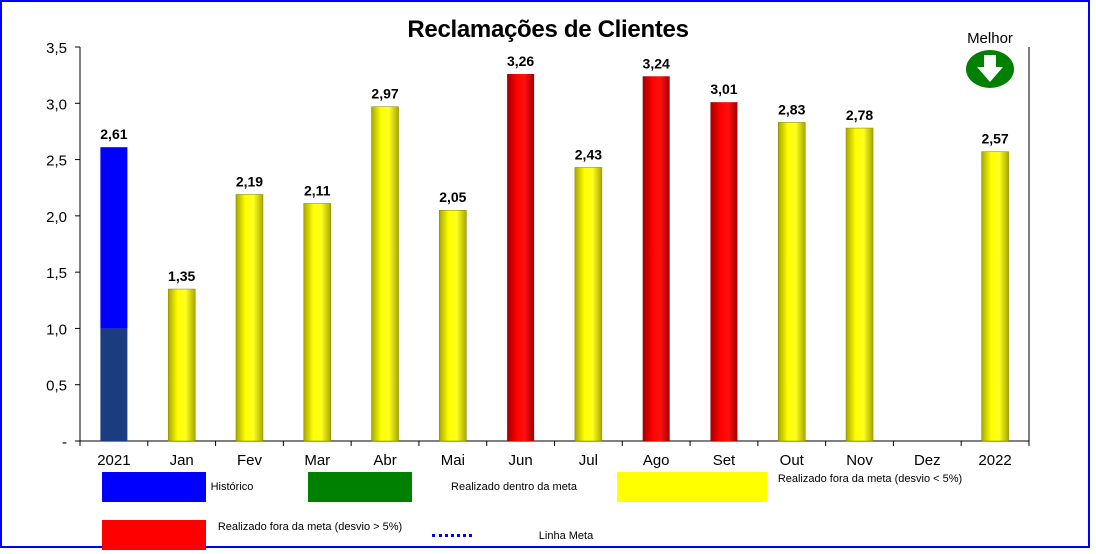  I want to click on legend-swatch-dentro, so click(360, 487).